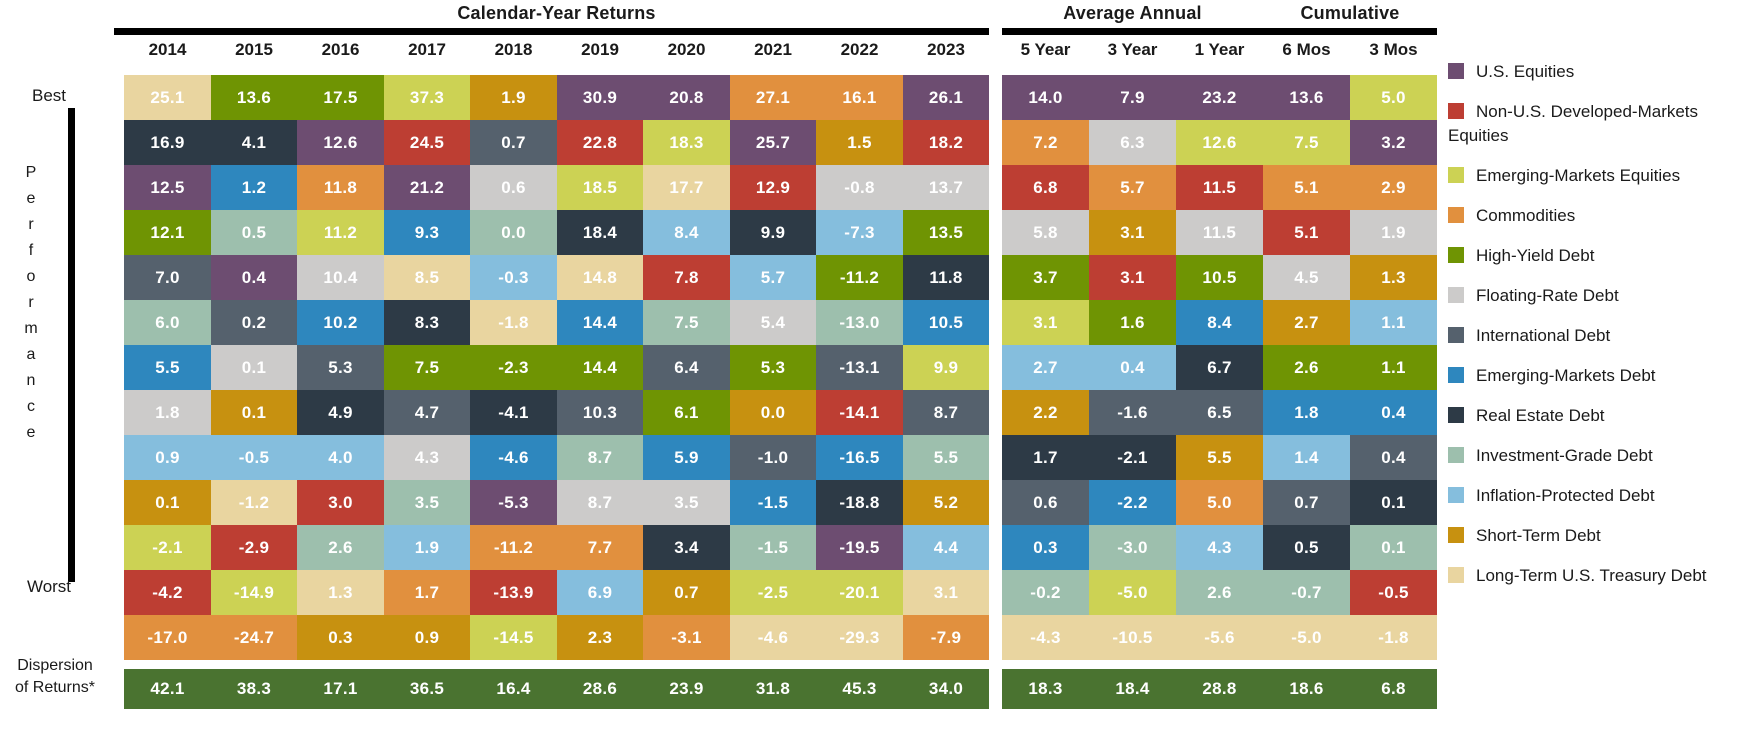 Image resolution: width=1760 pixels, height=734 pixels. What do you see at coordinates (859, 232) in the screenshot?
I see `return-cell-2022-inflation_protected: -7.3` at bounding box center [859, 232].